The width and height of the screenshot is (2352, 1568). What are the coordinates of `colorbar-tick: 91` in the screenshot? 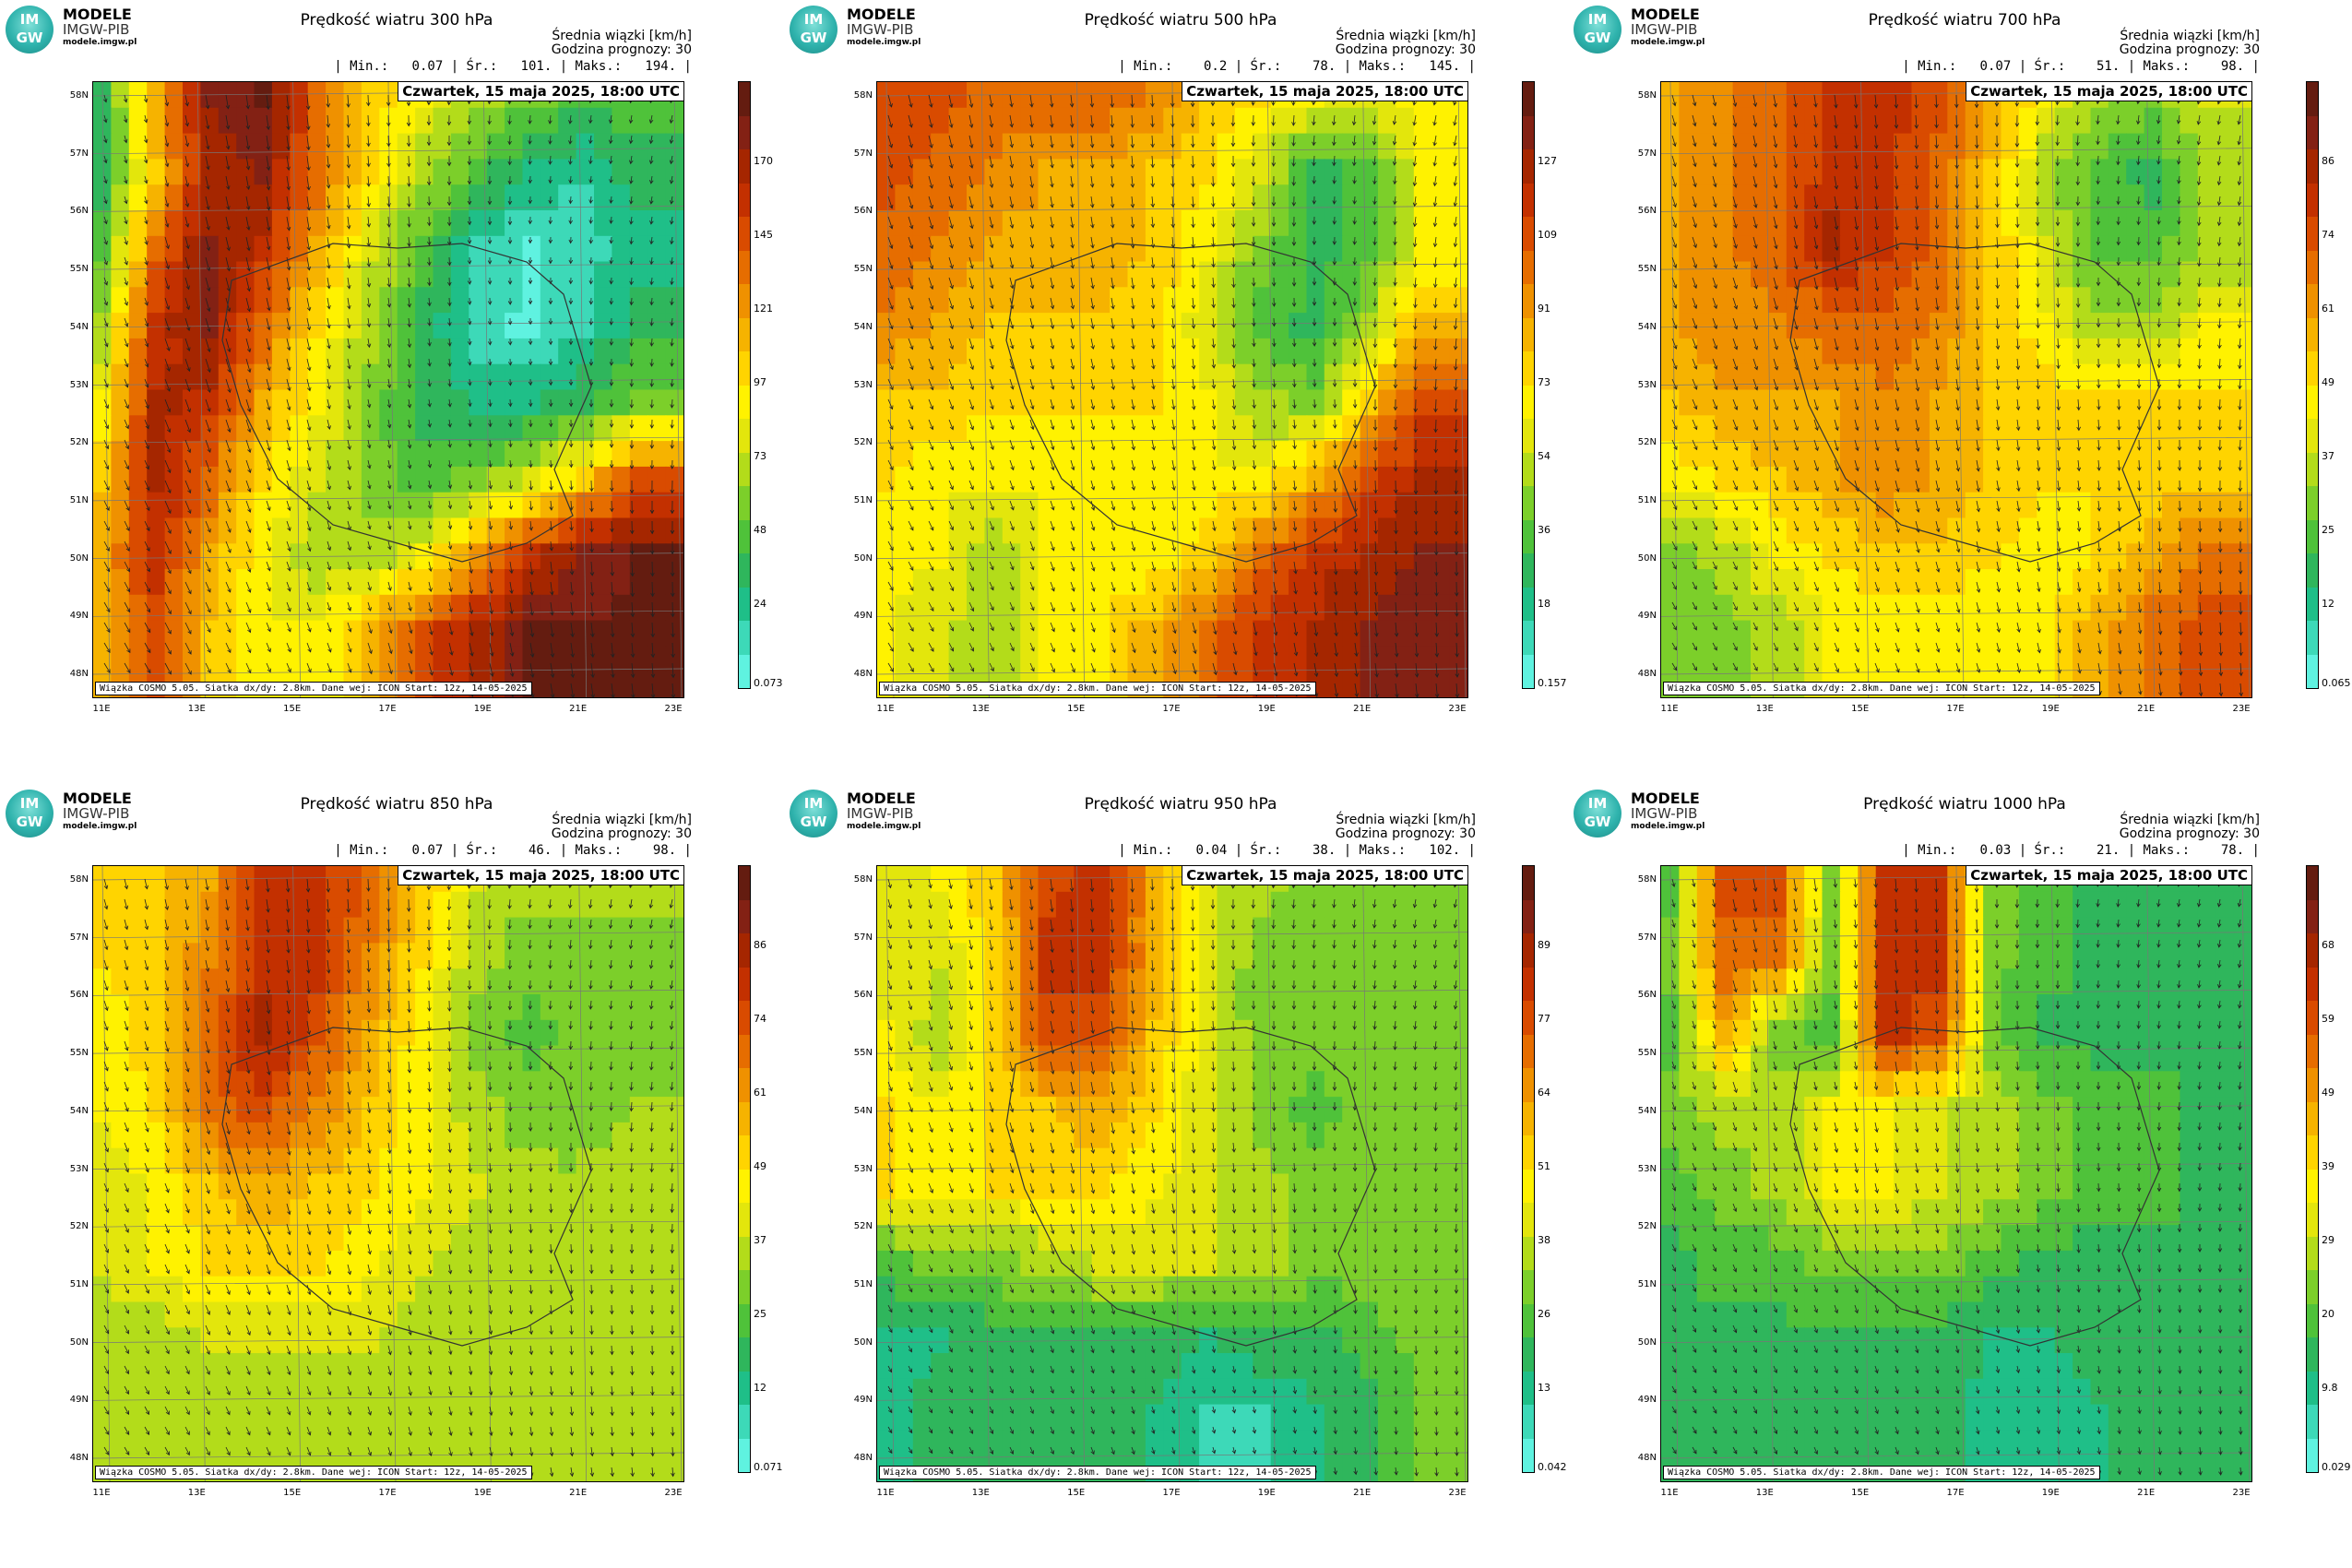 It's located at (1544, 309).